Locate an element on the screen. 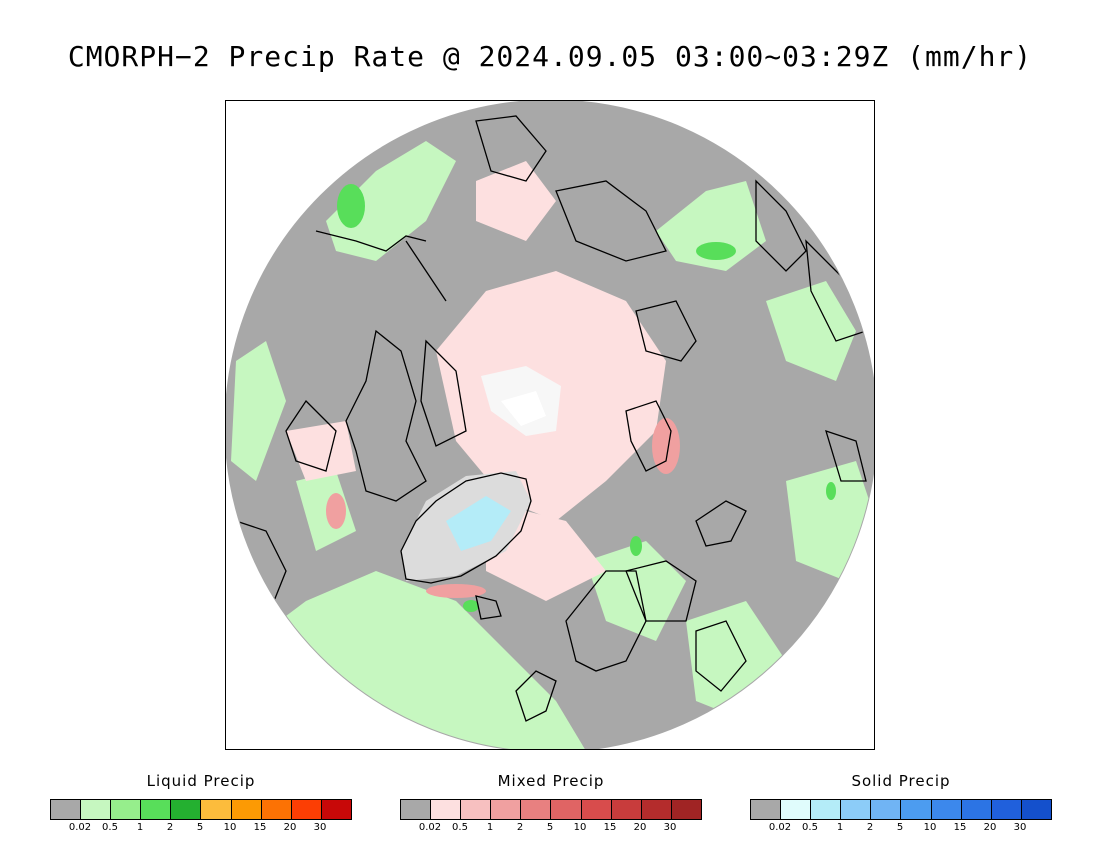 This screenshot has width=1100, height=850. legend-liquid-tick-label: 10 is located at coordinates (230, 827).